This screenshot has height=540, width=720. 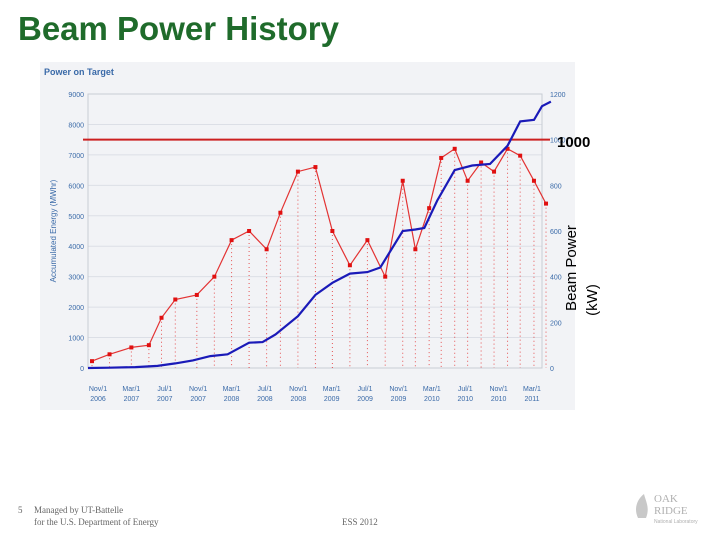 What do you see at coordinates (53, 230) in the screenshot?
I see `y-axis-label: Accumulated Energy (MWhr)` at bounding box center [53, 230].